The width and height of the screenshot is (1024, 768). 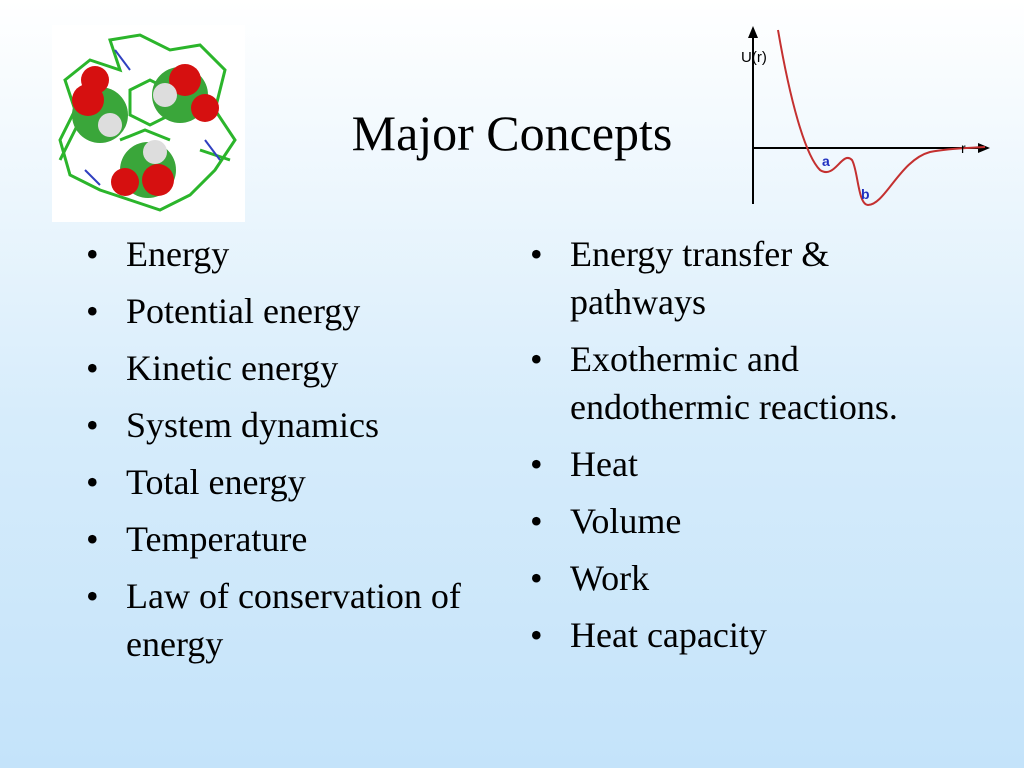 What do you see at coordinates (826, 161) in the screenshot?
I see `point-label: a` at bounding box center [826, 161].